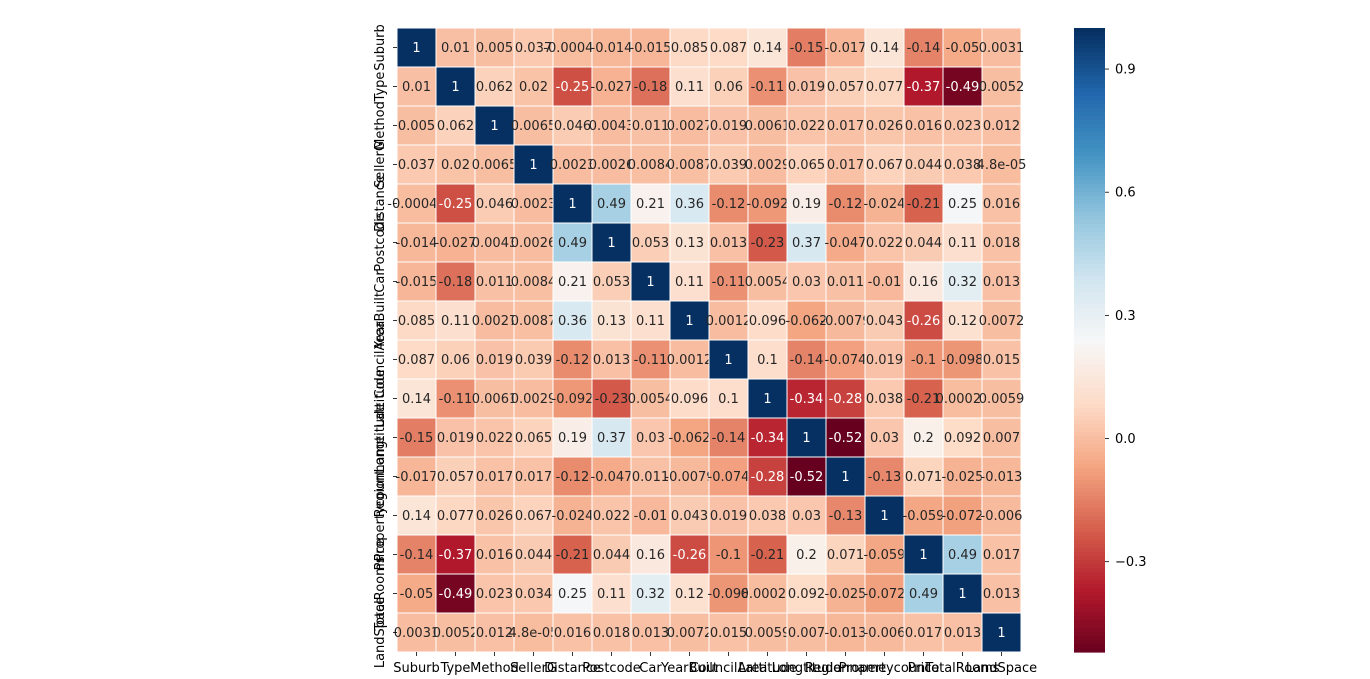  What do you see at coordinates (1125, 193) in the screenshot?
I see `colorbar-tick-label: 0.6` at bounding box center [1125, 193].